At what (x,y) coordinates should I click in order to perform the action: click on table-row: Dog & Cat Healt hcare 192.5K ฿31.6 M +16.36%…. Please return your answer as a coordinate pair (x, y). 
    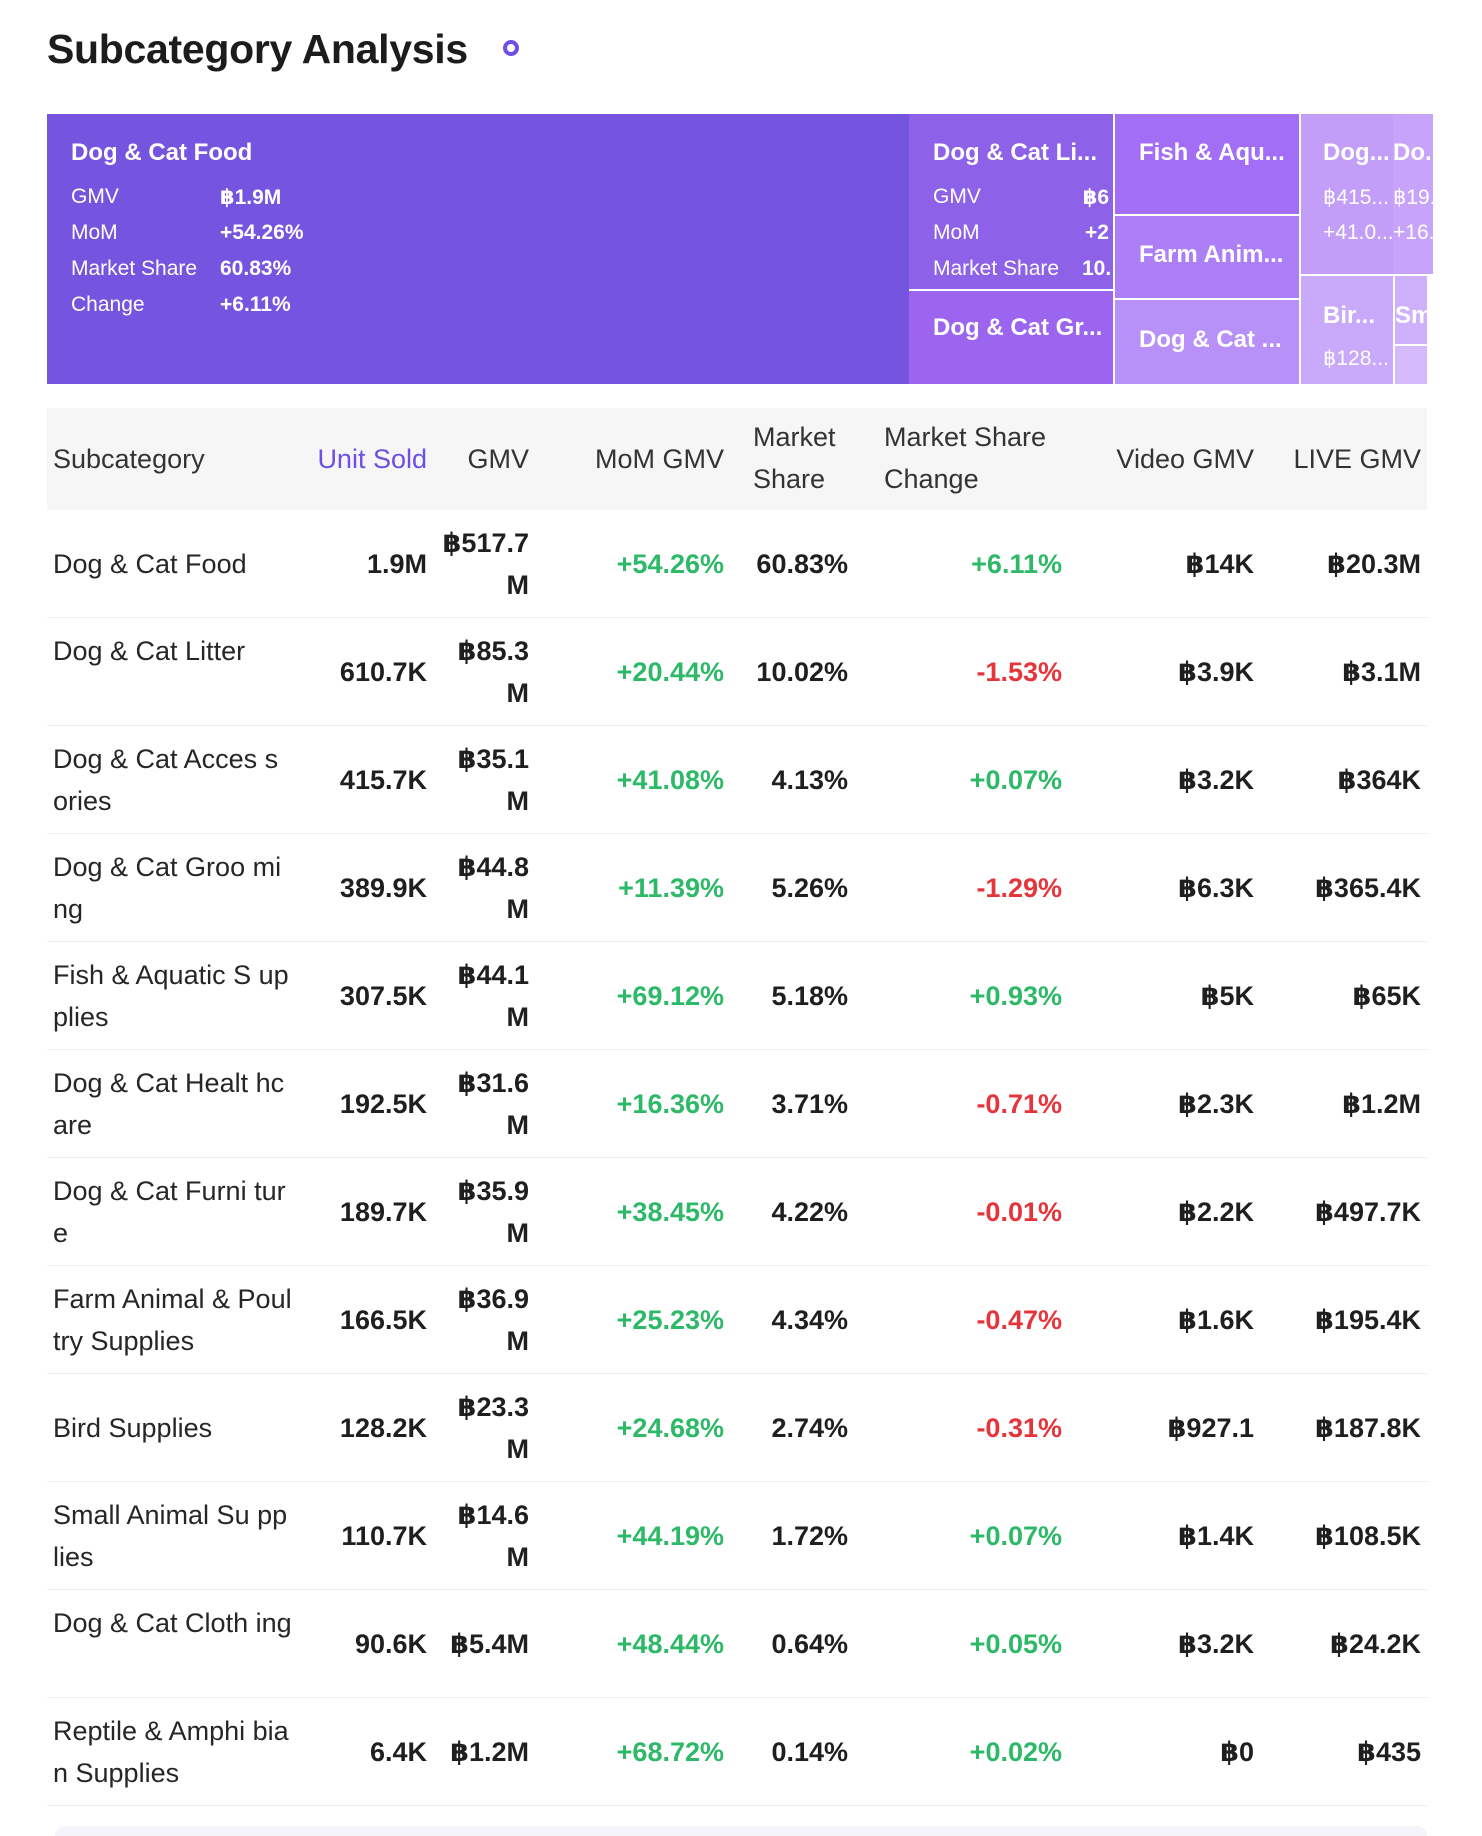
    Looking at the image, I should click on (737, 1104).